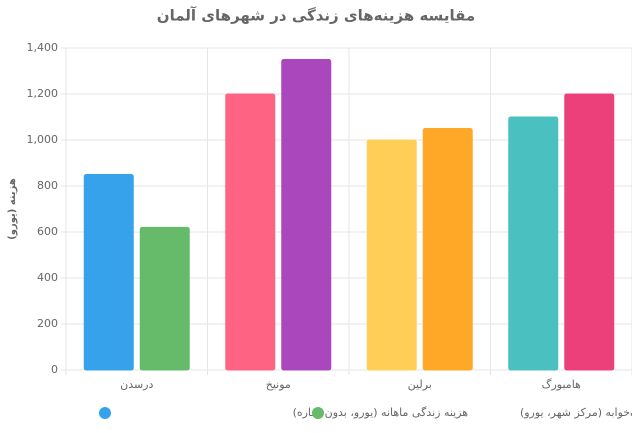  Describe the element at coordinates (43, 139) in the screenshot. I see `y-tick-label: 1,000` at that location.